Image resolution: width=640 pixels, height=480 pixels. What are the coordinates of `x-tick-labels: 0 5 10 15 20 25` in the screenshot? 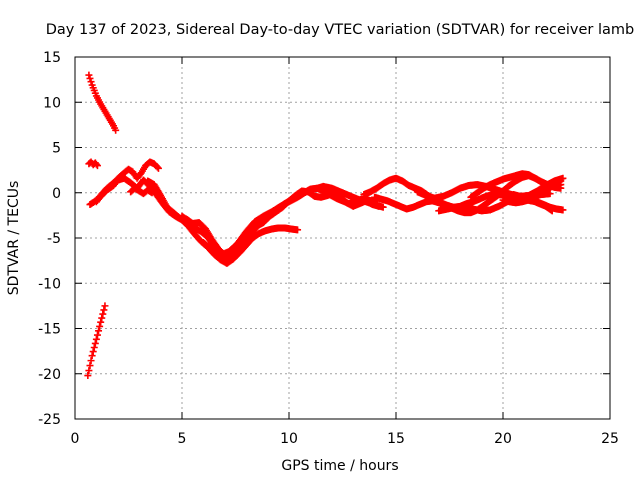 It's located at (345, 439).